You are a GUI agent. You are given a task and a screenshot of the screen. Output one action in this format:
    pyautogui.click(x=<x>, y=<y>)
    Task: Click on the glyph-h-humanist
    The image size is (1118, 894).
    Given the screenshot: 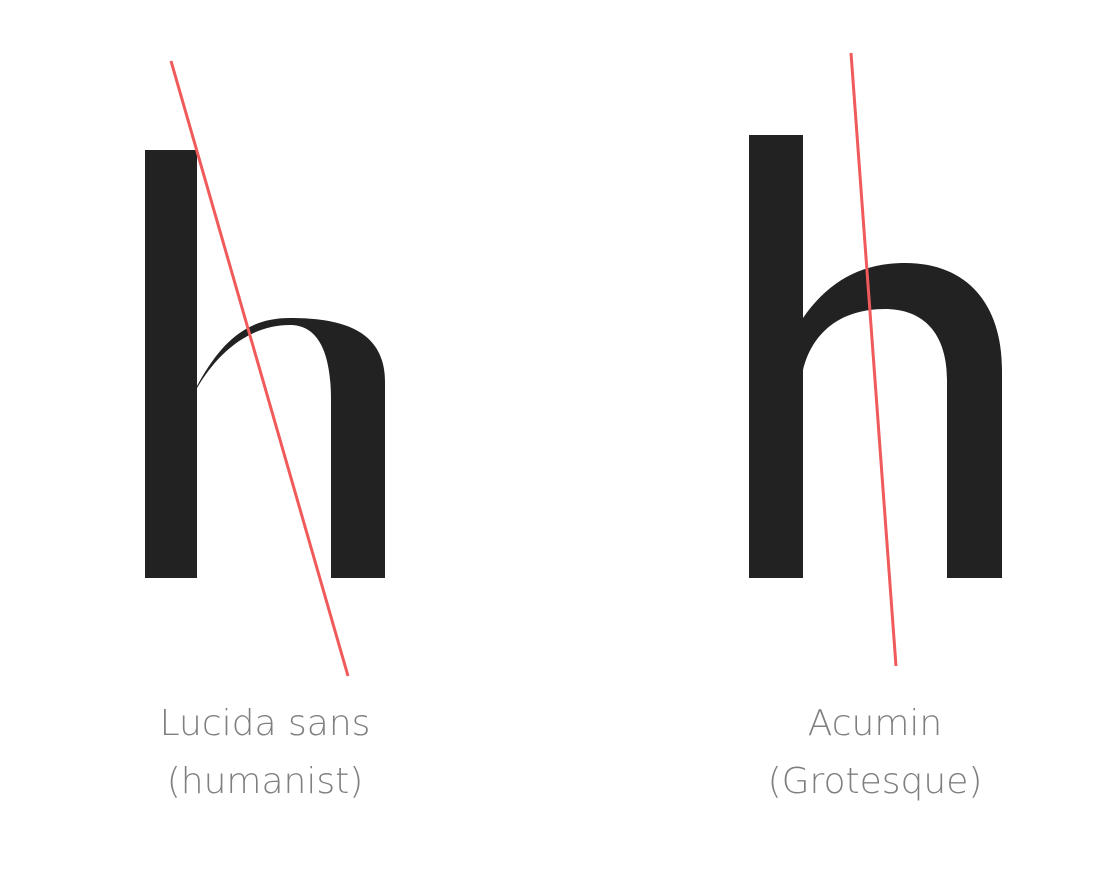 What is the action you would take?
    pyautogui.click(x=265, y=364)
    